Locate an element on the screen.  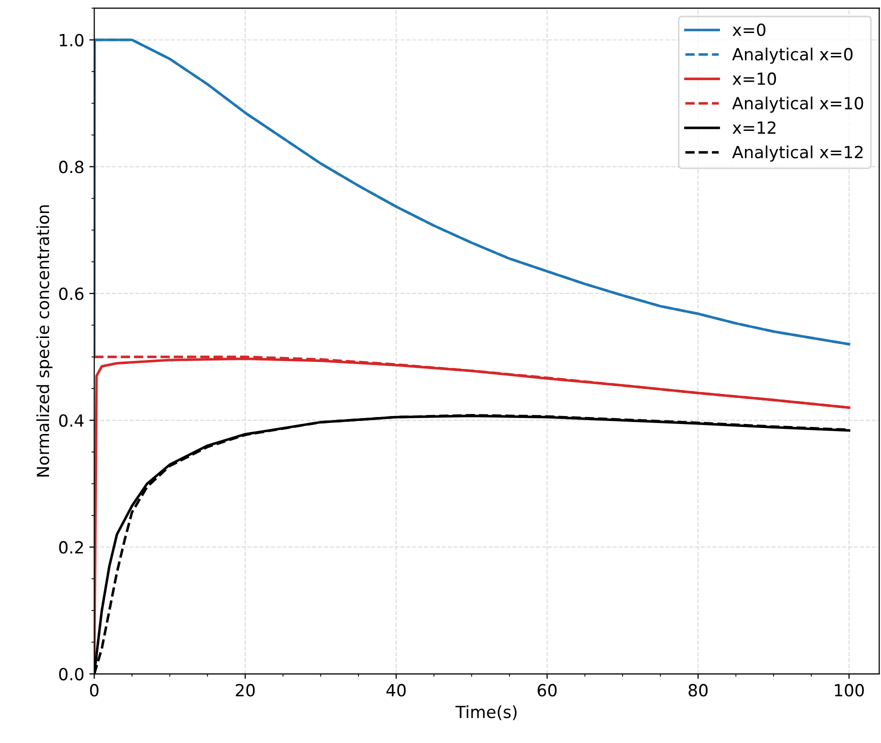
y-tick-label: 0.0 is located at coordinates (71, 674).